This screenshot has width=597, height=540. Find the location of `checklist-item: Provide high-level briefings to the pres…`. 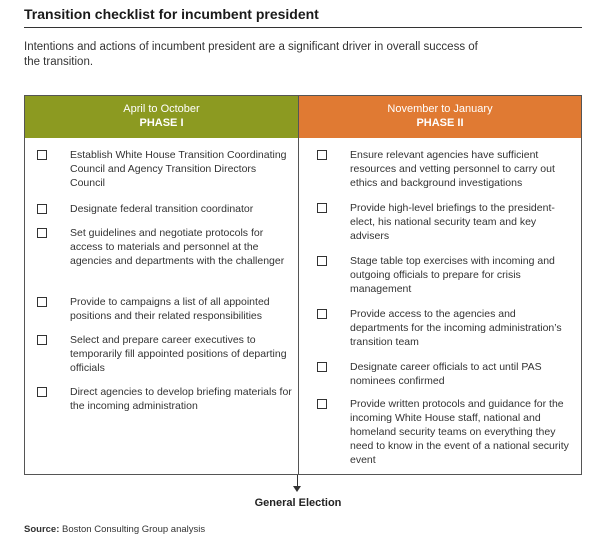

checklist-item: Provide high-level briefings to the pres… is located at coordinates (444, 227).